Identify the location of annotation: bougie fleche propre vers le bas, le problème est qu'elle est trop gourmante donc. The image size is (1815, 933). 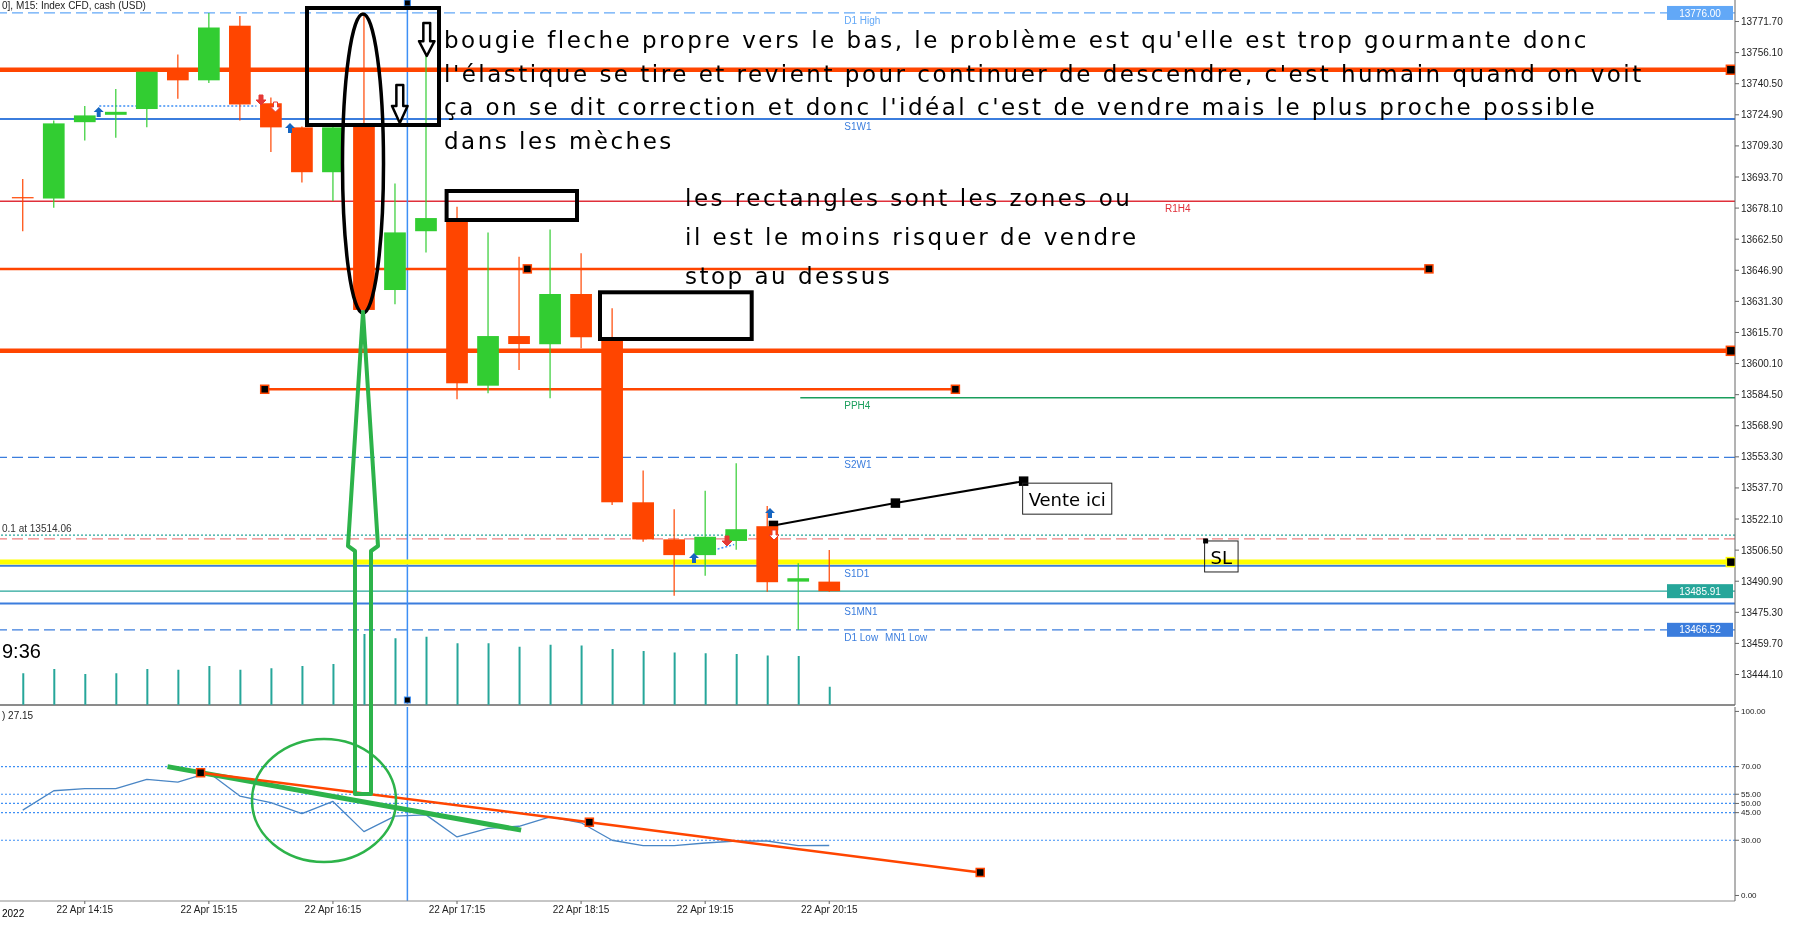
(1016, 40).